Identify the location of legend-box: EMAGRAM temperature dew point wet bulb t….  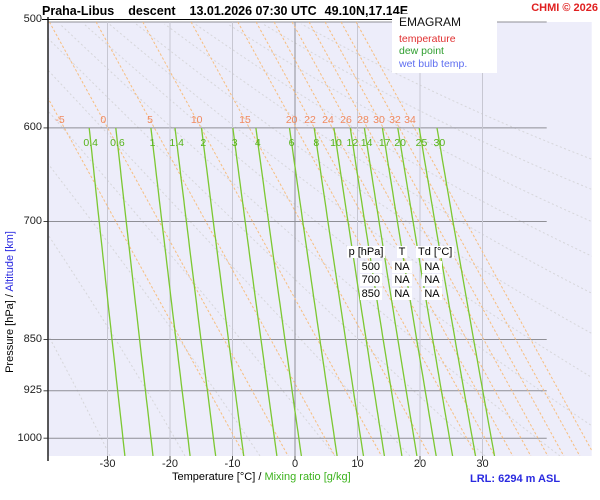
(444, 43).